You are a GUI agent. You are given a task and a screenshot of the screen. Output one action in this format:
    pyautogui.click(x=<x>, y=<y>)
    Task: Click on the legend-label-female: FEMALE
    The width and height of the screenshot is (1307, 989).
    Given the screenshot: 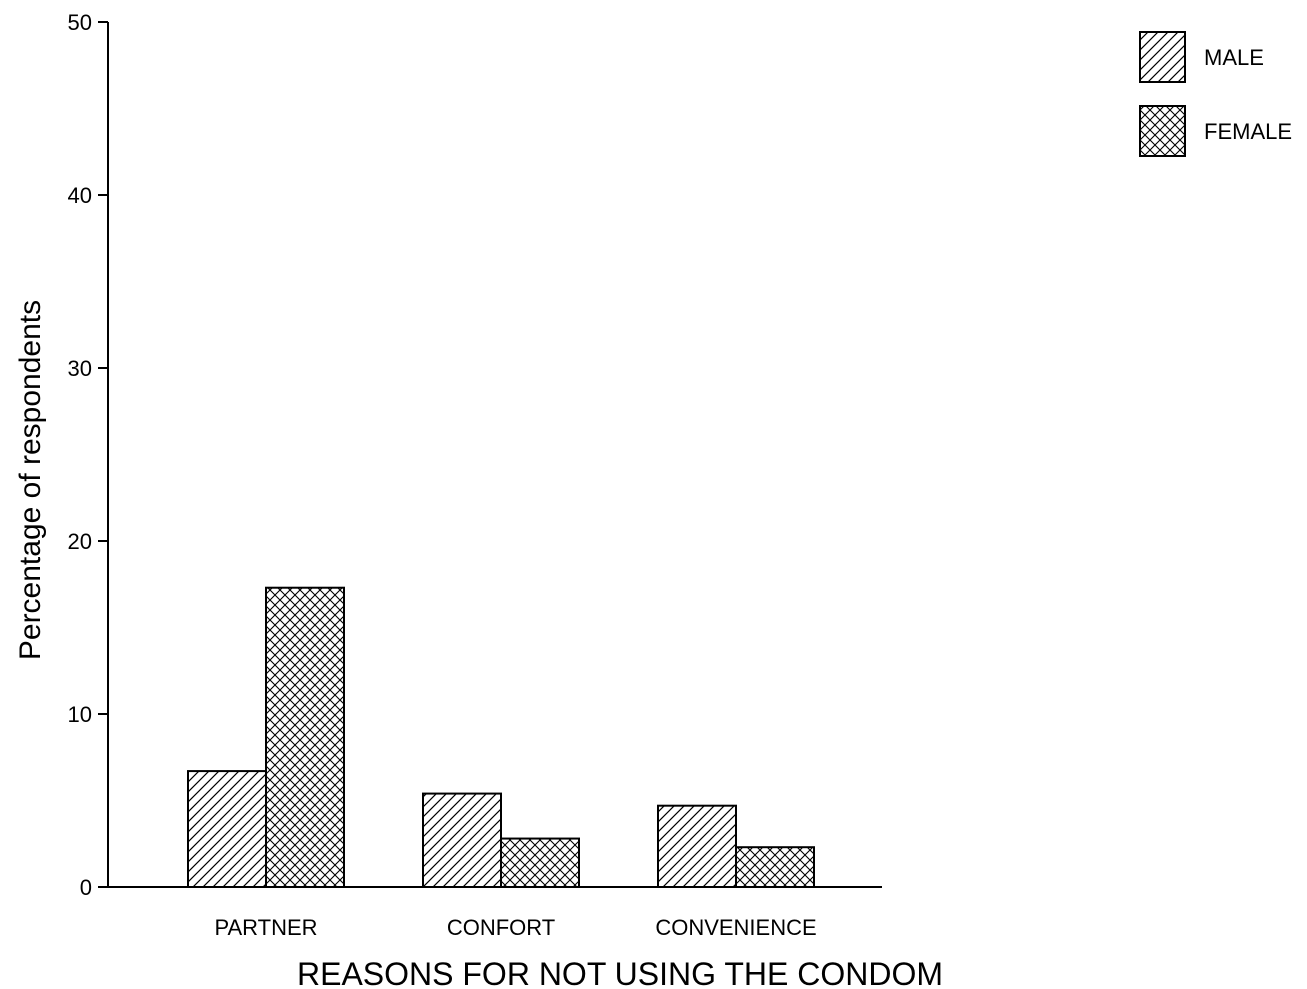 What is the action you would take?
    pyautogui.click(x=1248, y=131)
    